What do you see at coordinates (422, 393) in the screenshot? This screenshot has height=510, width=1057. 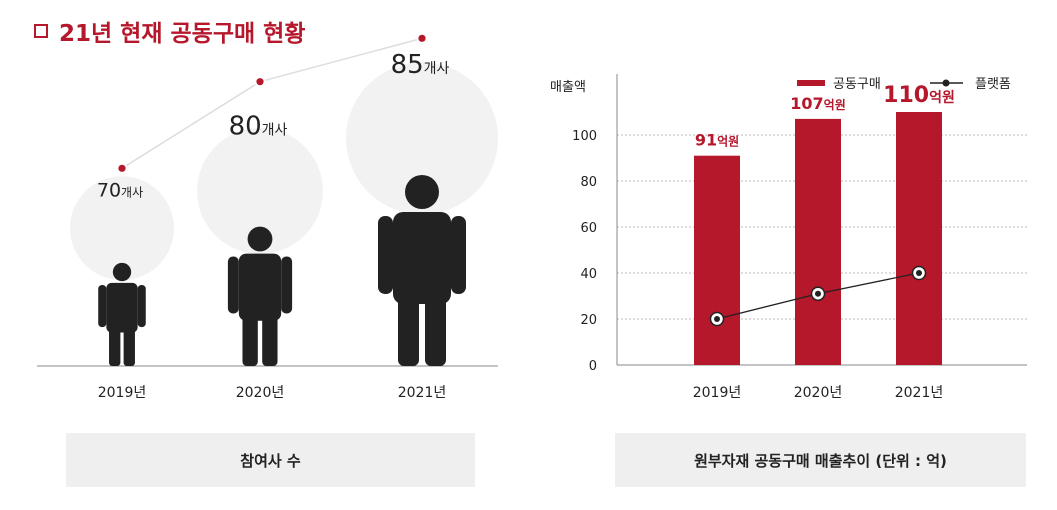 I see `participants-x-tick-label: 2021년` at bounding box center [422, 393].